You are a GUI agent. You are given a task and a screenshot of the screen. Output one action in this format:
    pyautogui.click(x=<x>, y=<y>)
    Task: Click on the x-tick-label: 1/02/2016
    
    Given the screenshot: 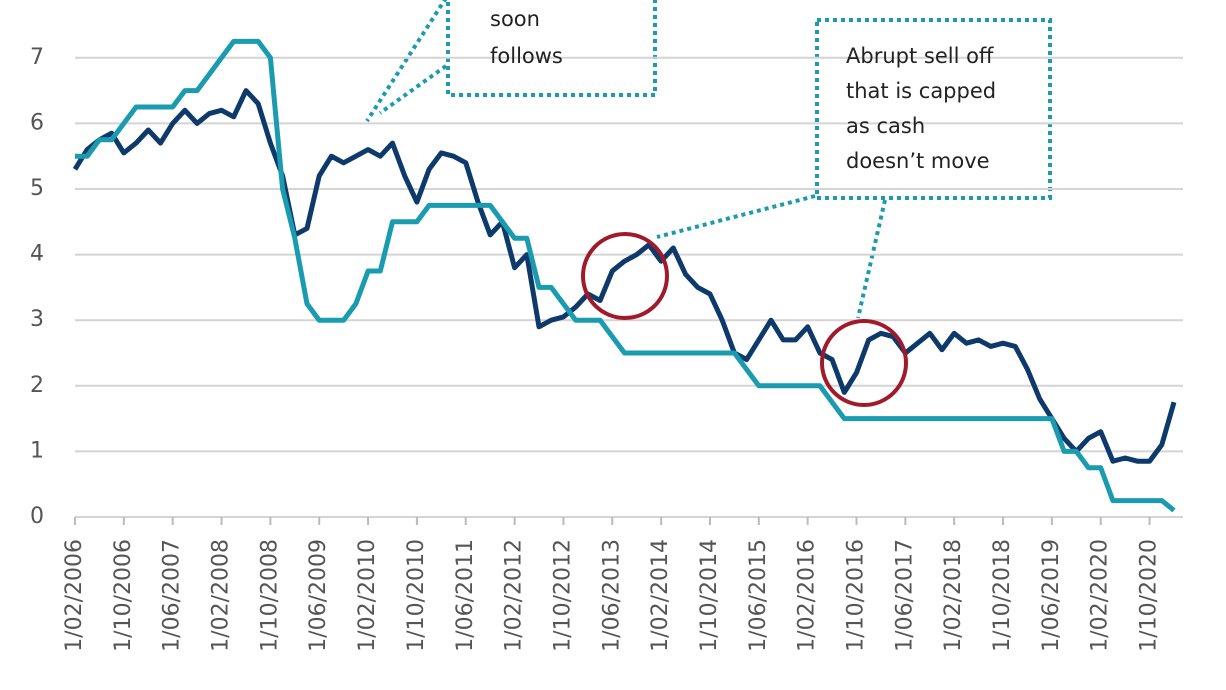 What is the action you would take?
    pyautogui.click(x=807, y=595)
    